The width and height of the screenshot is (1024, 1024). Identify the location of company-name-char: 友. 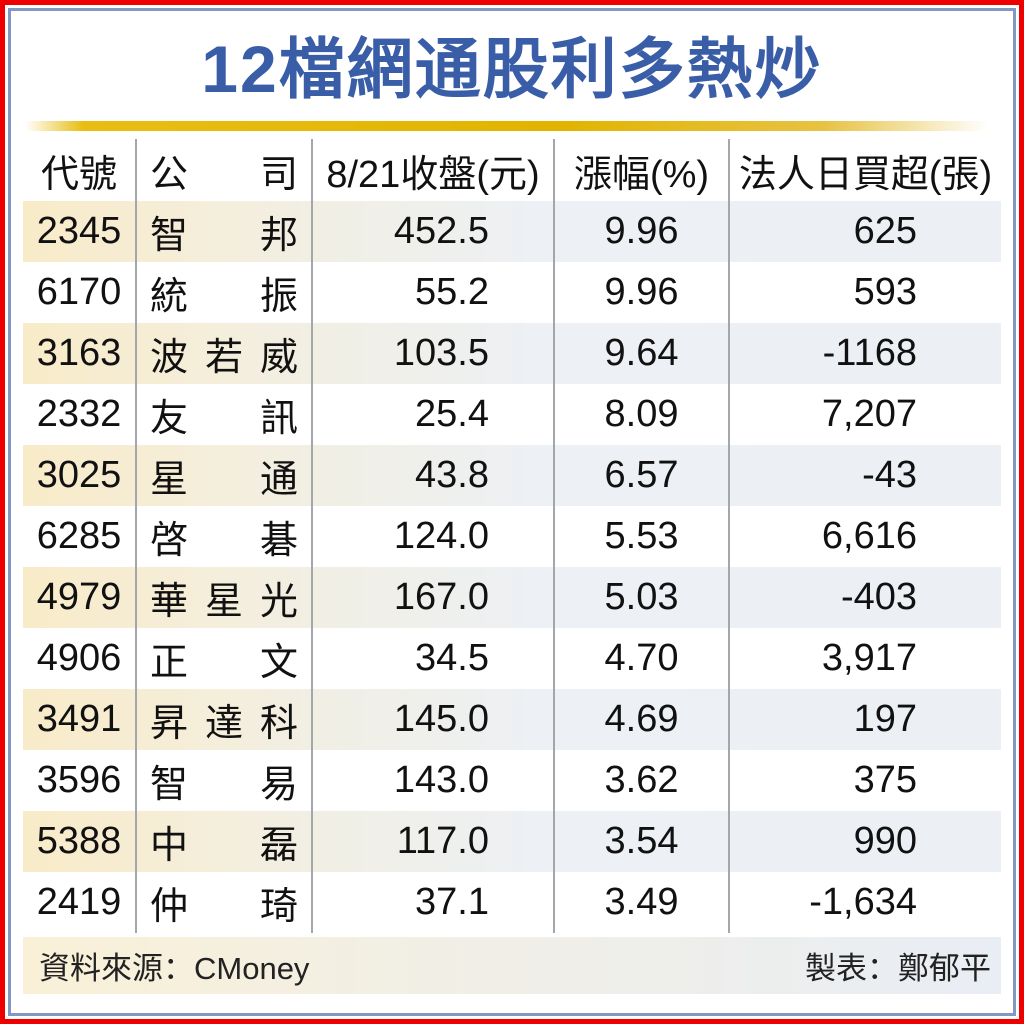
(169, 419).